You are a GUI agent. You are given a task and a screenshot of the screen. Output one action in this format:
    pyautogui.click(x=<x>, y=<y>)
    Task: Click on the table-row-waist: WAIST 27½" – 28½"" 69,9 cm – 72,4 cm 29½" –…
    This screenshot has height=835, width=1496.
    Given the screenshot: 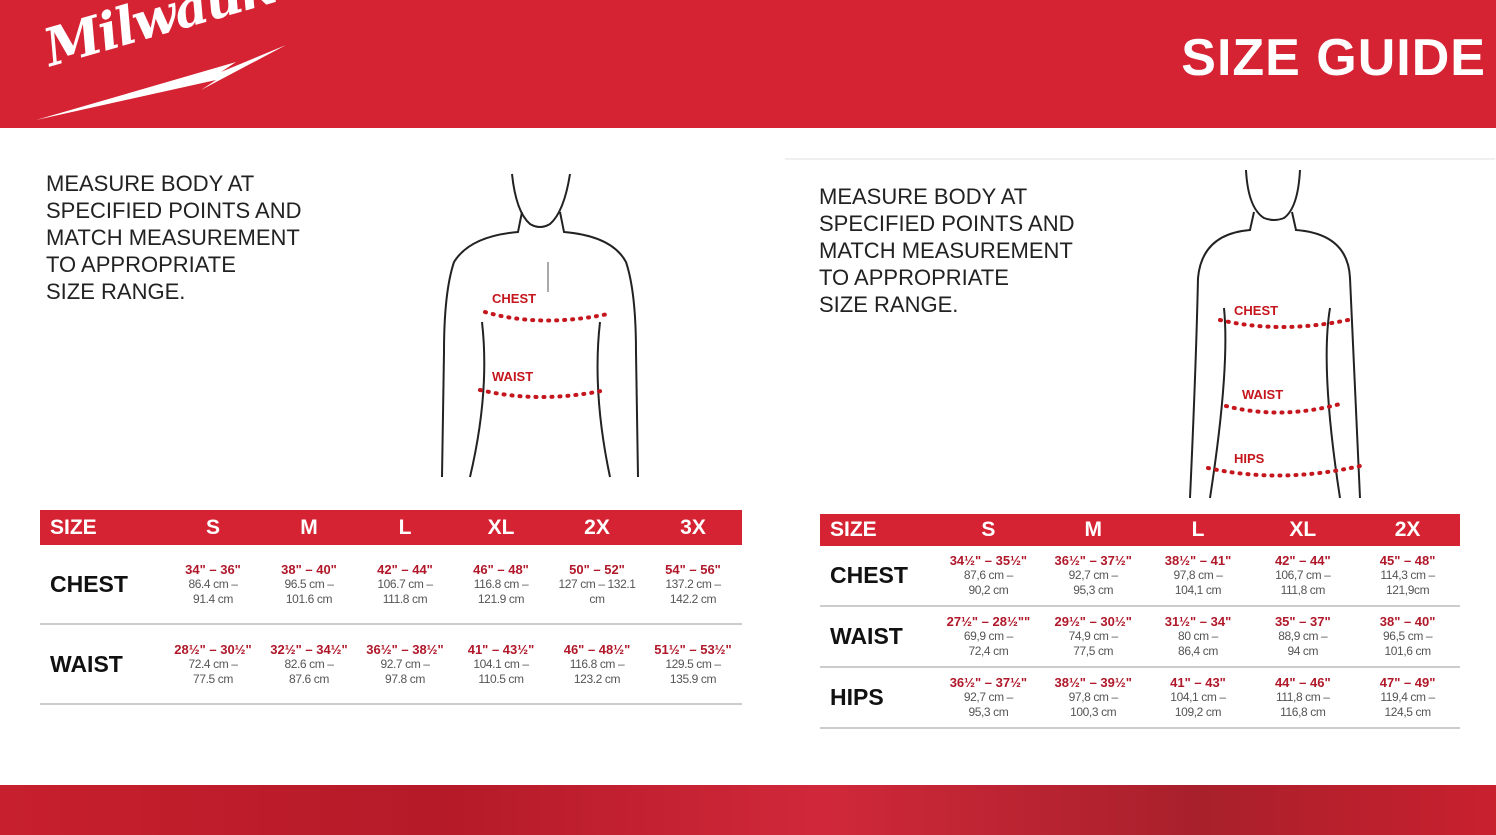 What is the action you would take?
    pyautogui.click(x=1140, y=637)
    